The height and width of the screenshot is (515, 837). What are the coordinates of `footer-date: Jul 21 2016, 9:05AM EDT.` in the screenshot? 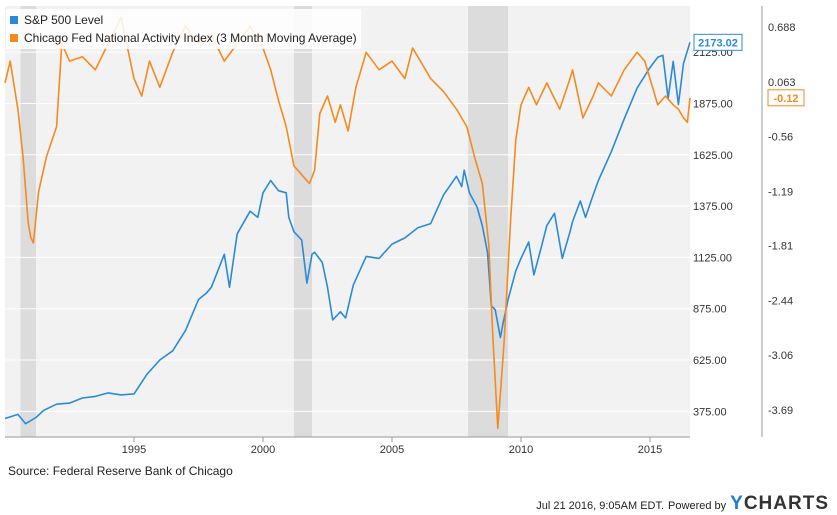 It's located at (600, 506).